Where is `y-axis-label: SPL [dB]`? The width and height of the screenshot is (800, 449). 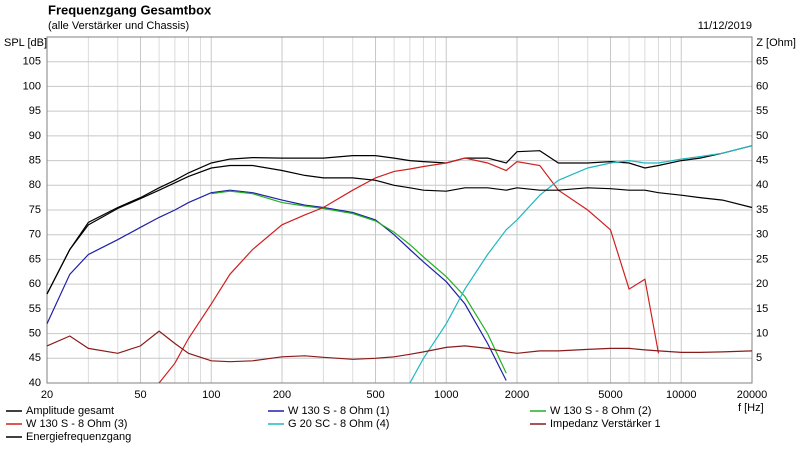 y-axis-label: SPL [dB] is located at coordinates (25, 43).